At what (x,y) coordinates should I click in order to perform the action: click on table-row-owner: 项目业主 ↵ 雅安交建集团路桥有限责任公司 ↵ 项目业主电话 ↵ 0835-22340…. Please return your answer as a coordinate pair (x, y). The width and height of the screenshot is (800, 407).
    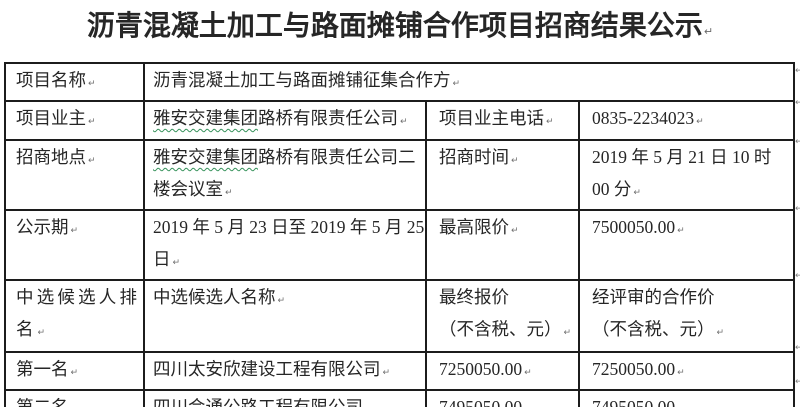
    Looking at the image, I should click on (400, 120).